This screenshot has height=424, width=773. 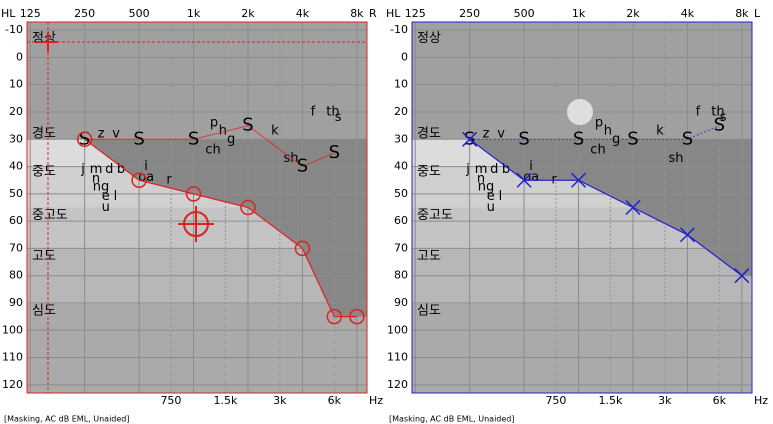 What do you see at coordinates (50, 215) in the screenshot?
I see `degree-label: 중고도` at bounding box center [50, 215].